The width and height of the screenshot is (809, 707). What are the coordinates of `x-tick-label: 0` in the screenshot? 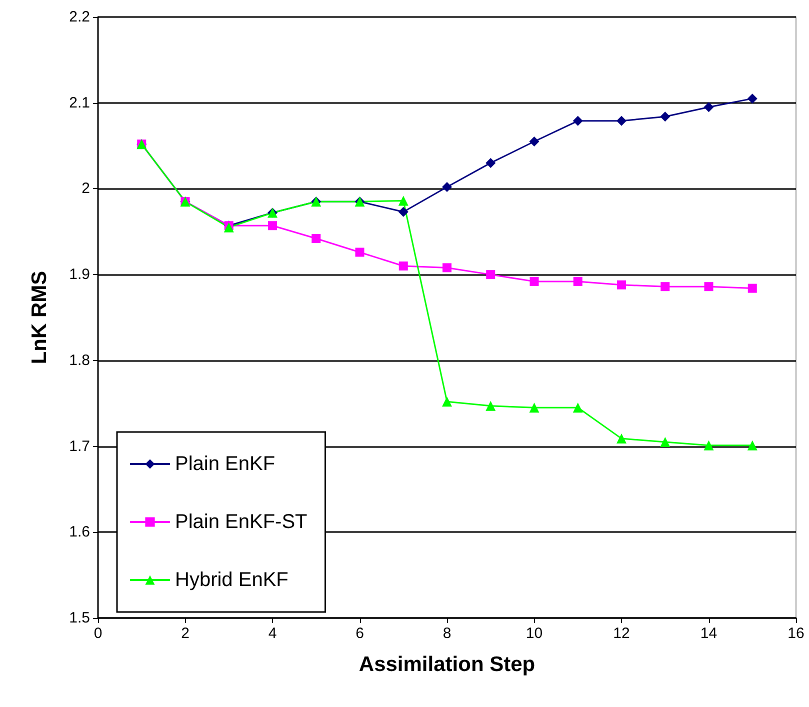 It's located at (98, 633).